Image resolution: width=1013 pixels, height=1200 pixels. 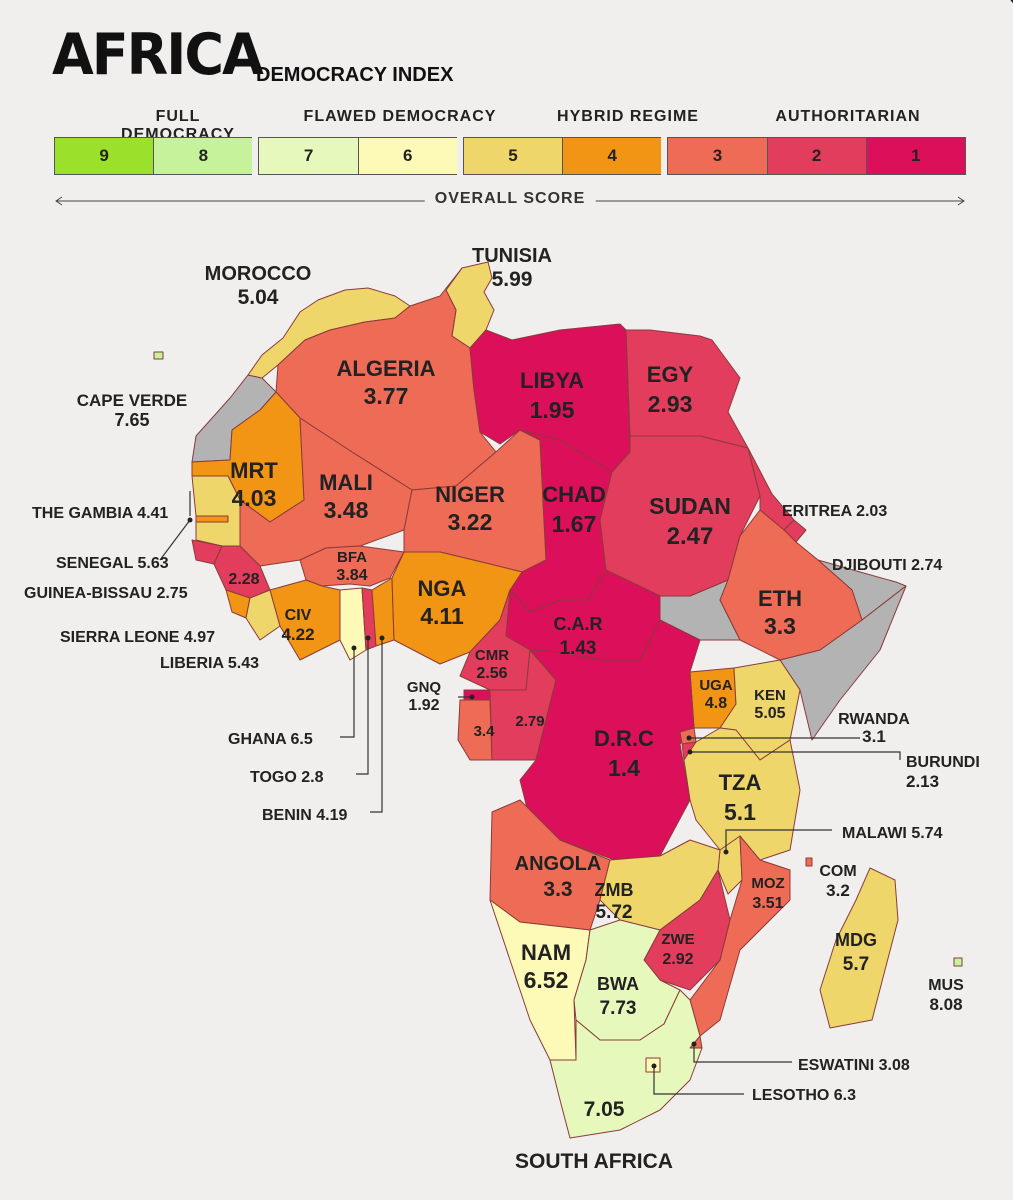 I want to click on country-score: 1.4, so click(x=624, y=768).